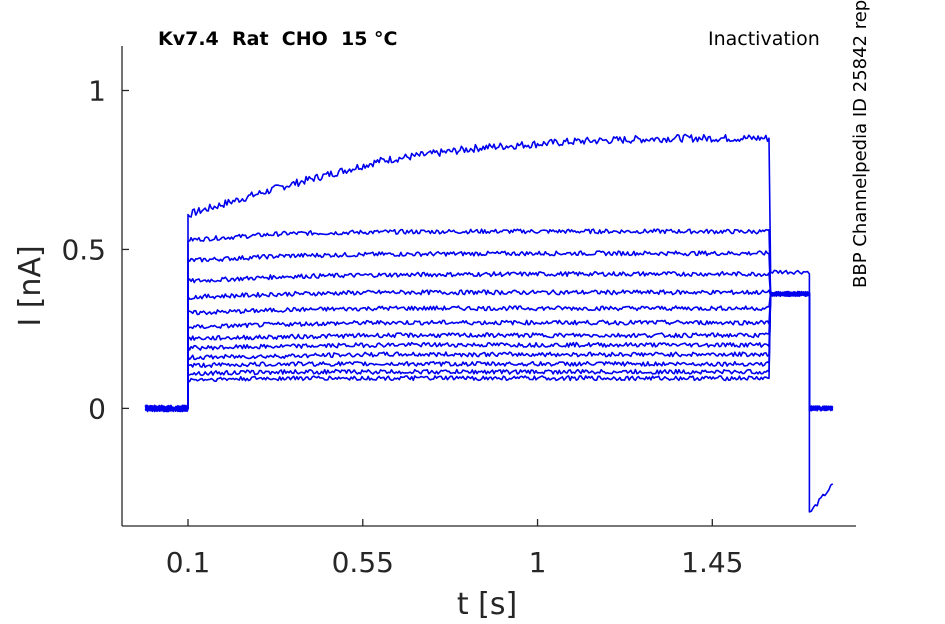 This screenshot has width=945, height=624. What do you see at coordinates (97, 91) in the screenshot?
I see `y-tick-label: 1` at bounding box center [97, 91].